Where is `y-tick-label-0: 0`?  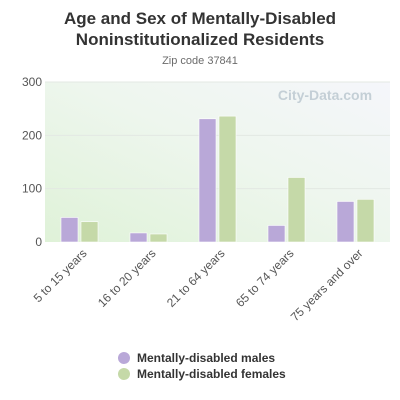
y-tick-label-0: 0 is located at coordinates (38, 242).